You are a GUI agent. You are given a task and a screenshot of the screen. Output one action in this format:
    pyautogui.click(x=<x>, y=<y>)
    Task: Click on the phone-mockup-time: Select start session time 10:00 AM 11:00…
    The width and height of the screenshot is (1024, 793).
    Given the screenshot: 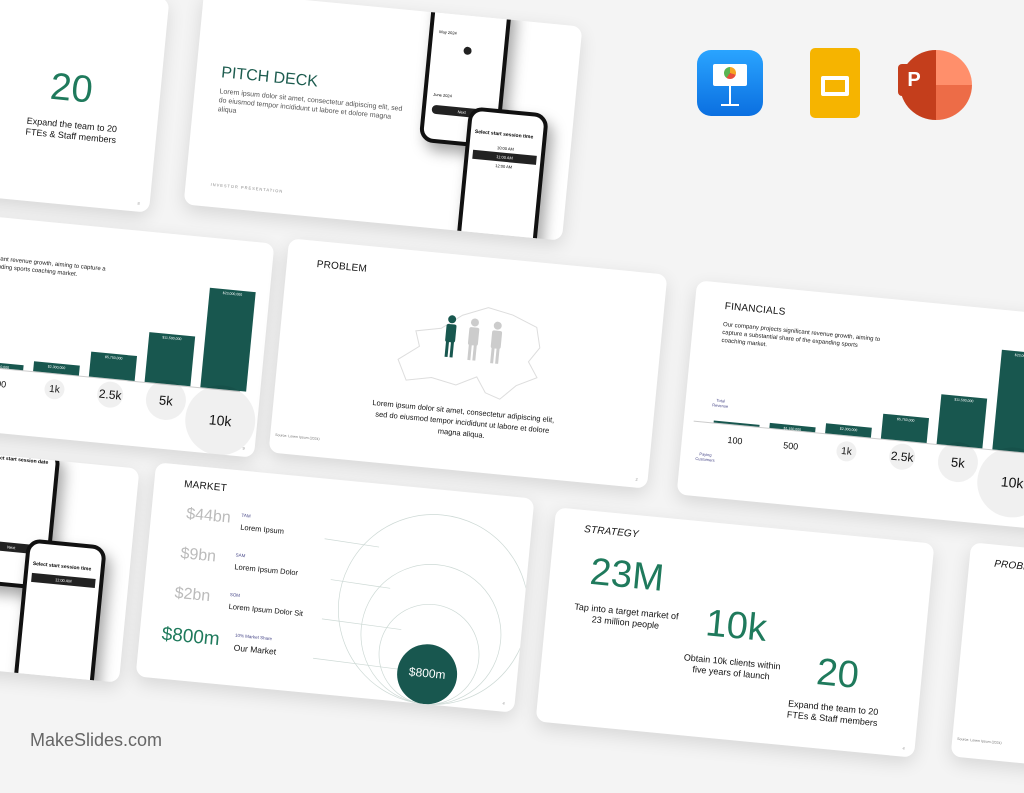 What is the action you would take?
    pyautogui.click(x=501, y=173)
    